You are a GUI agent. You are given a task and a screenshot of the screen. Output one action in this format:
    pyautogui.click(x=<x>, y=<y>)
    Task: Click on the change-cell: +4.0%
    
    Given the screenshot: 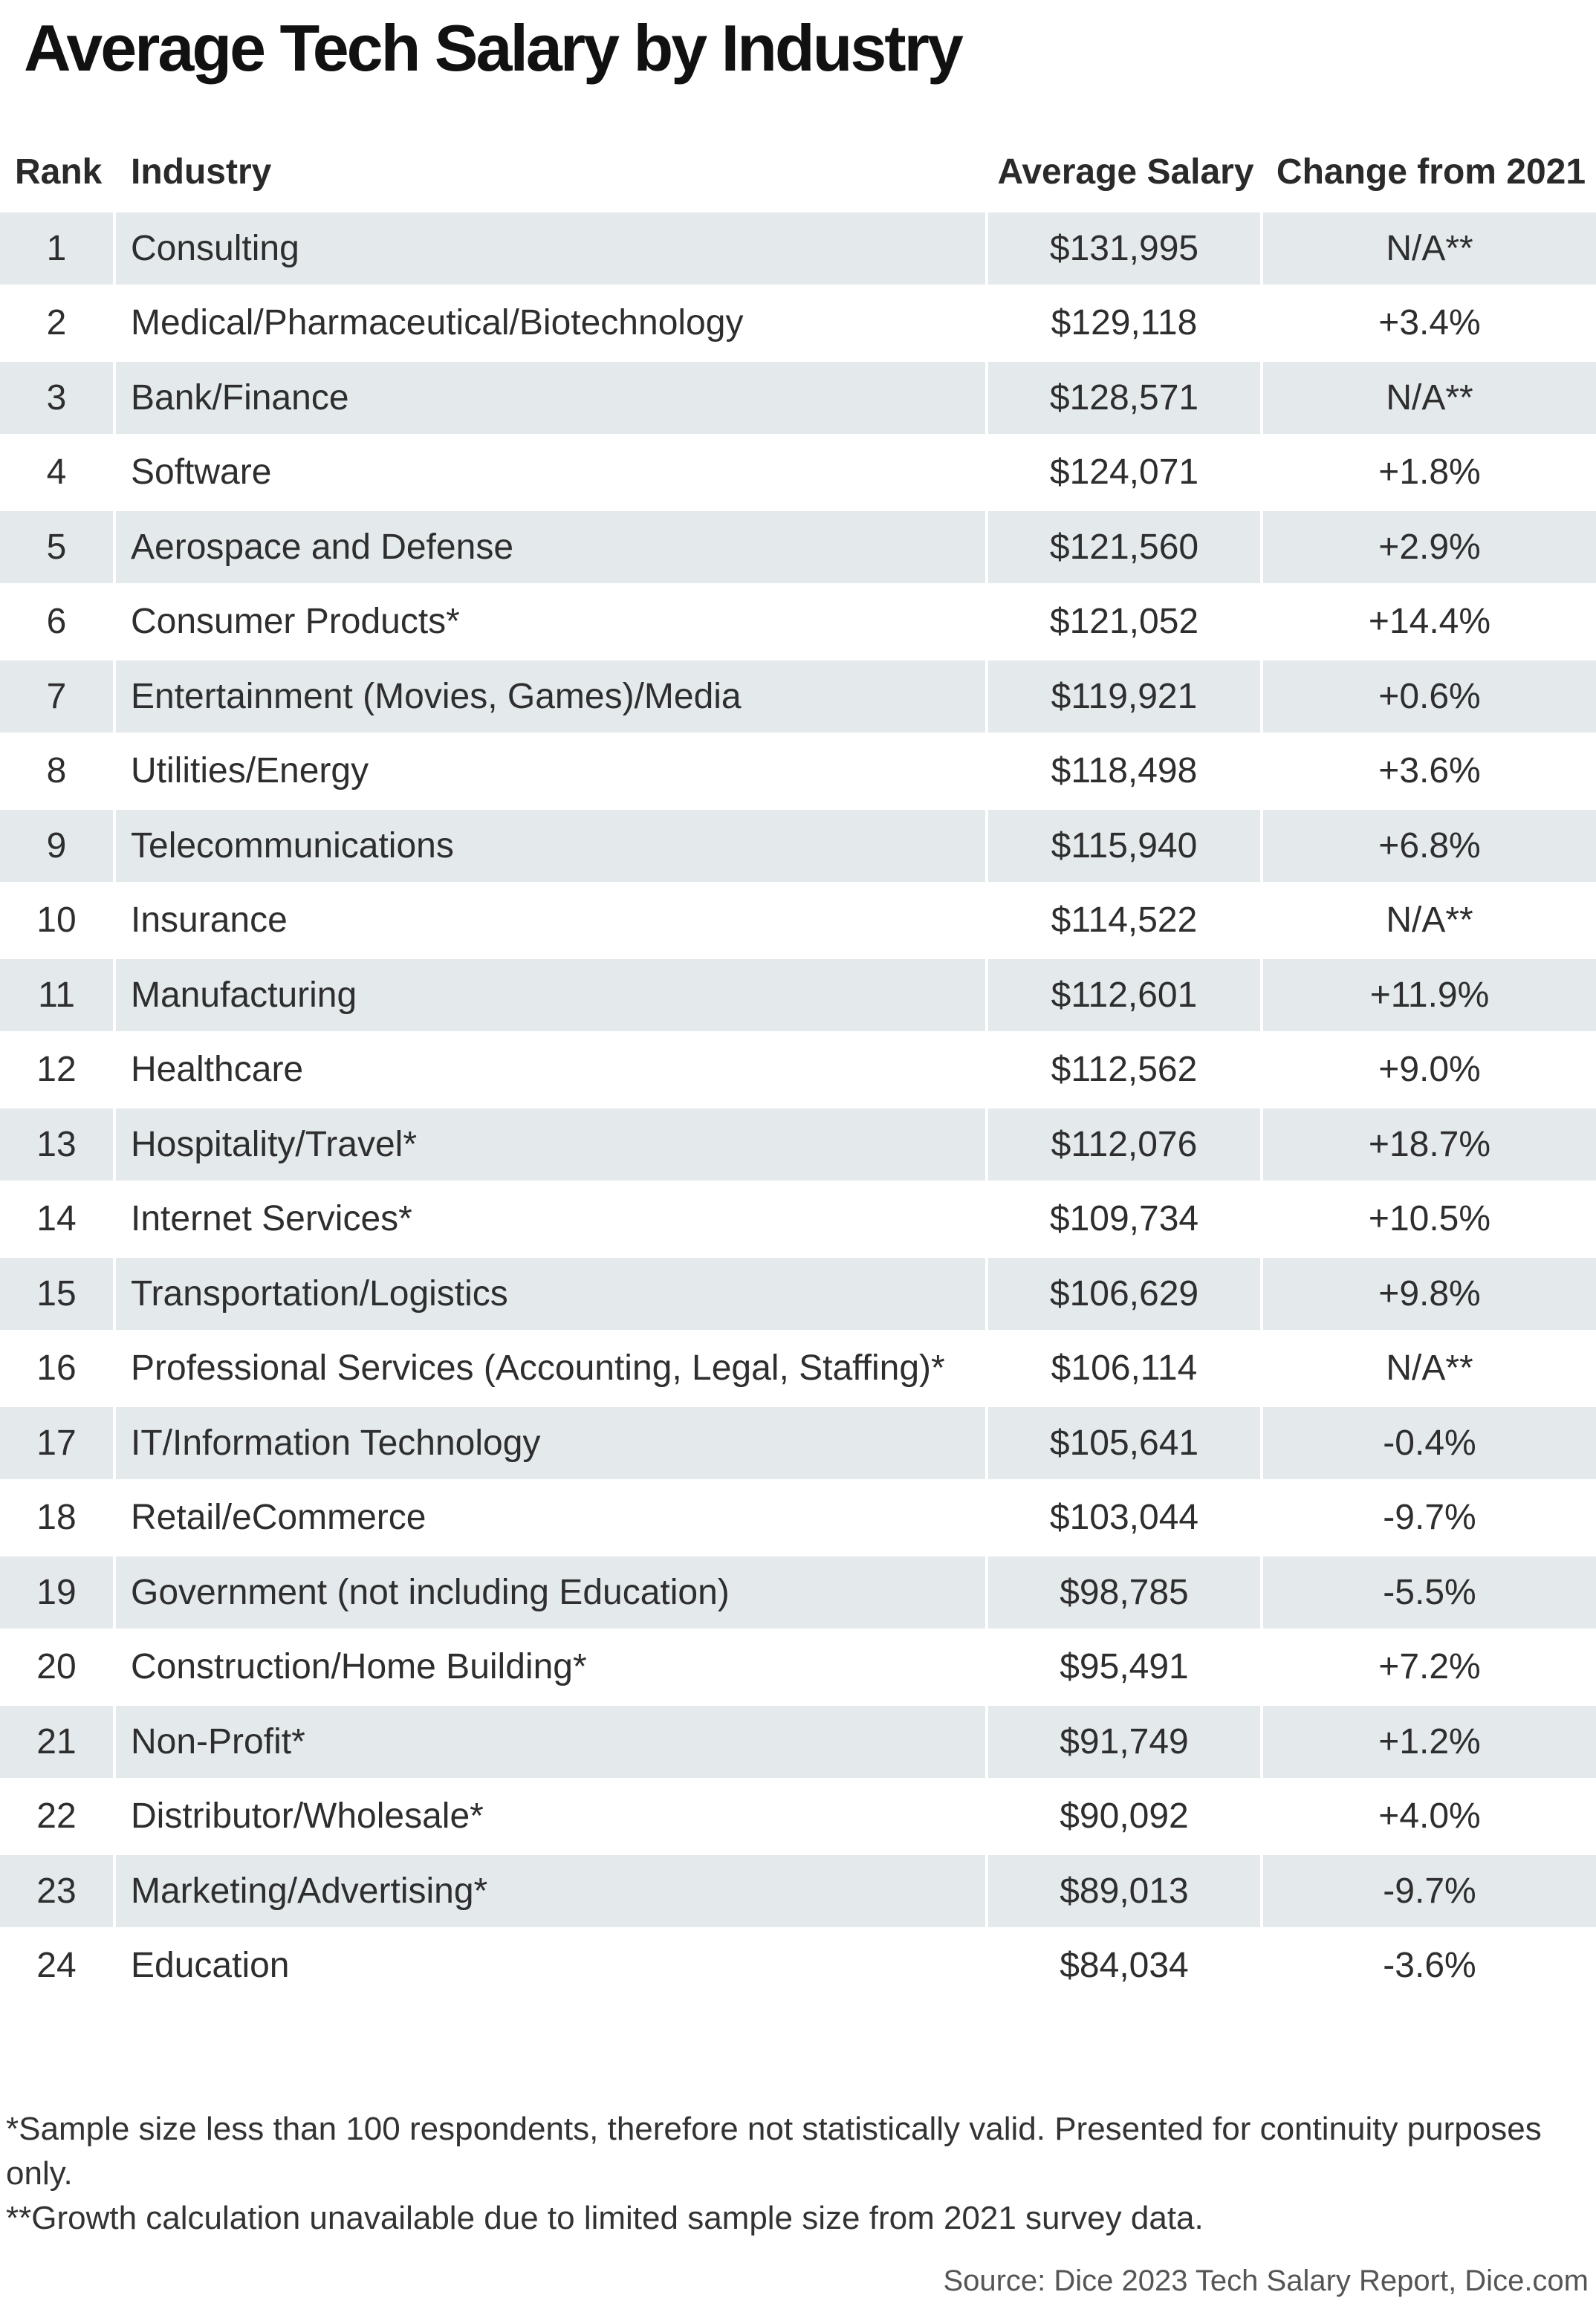 What is the action you would take?
    pyautogui.click(x=1430, y=1816)
    